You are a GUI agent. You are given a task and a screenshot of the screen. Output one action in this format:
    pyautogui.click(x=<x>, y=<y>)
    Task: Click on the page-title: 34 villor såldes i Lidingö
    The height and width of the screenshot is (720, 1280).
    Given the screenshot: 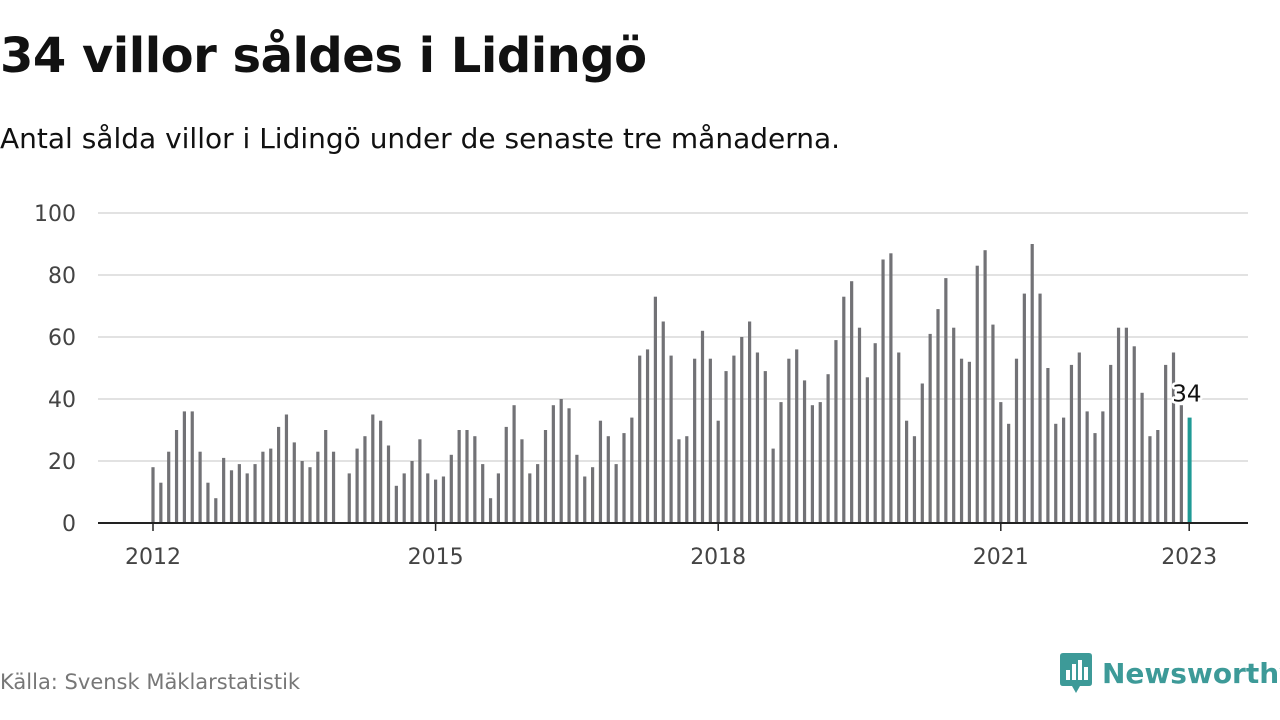 What is the action you would take?
    pyautogui.click(x=323, y=56)
    